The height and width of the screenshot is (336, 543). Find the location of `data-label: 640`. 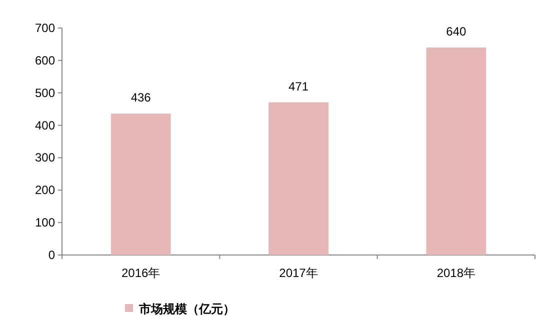

data-label: 640 is located at coordinates (456, 31).